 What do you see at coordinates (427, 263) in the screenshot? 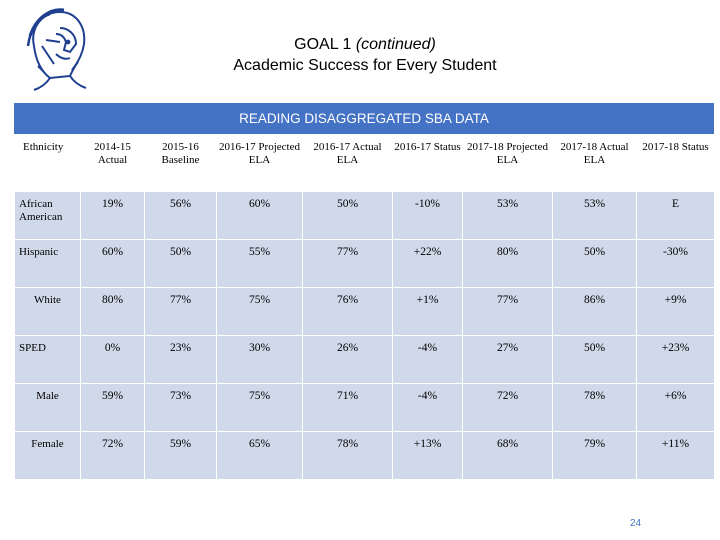
I see `table-cell: +22%` at bounding box center [427, 263].